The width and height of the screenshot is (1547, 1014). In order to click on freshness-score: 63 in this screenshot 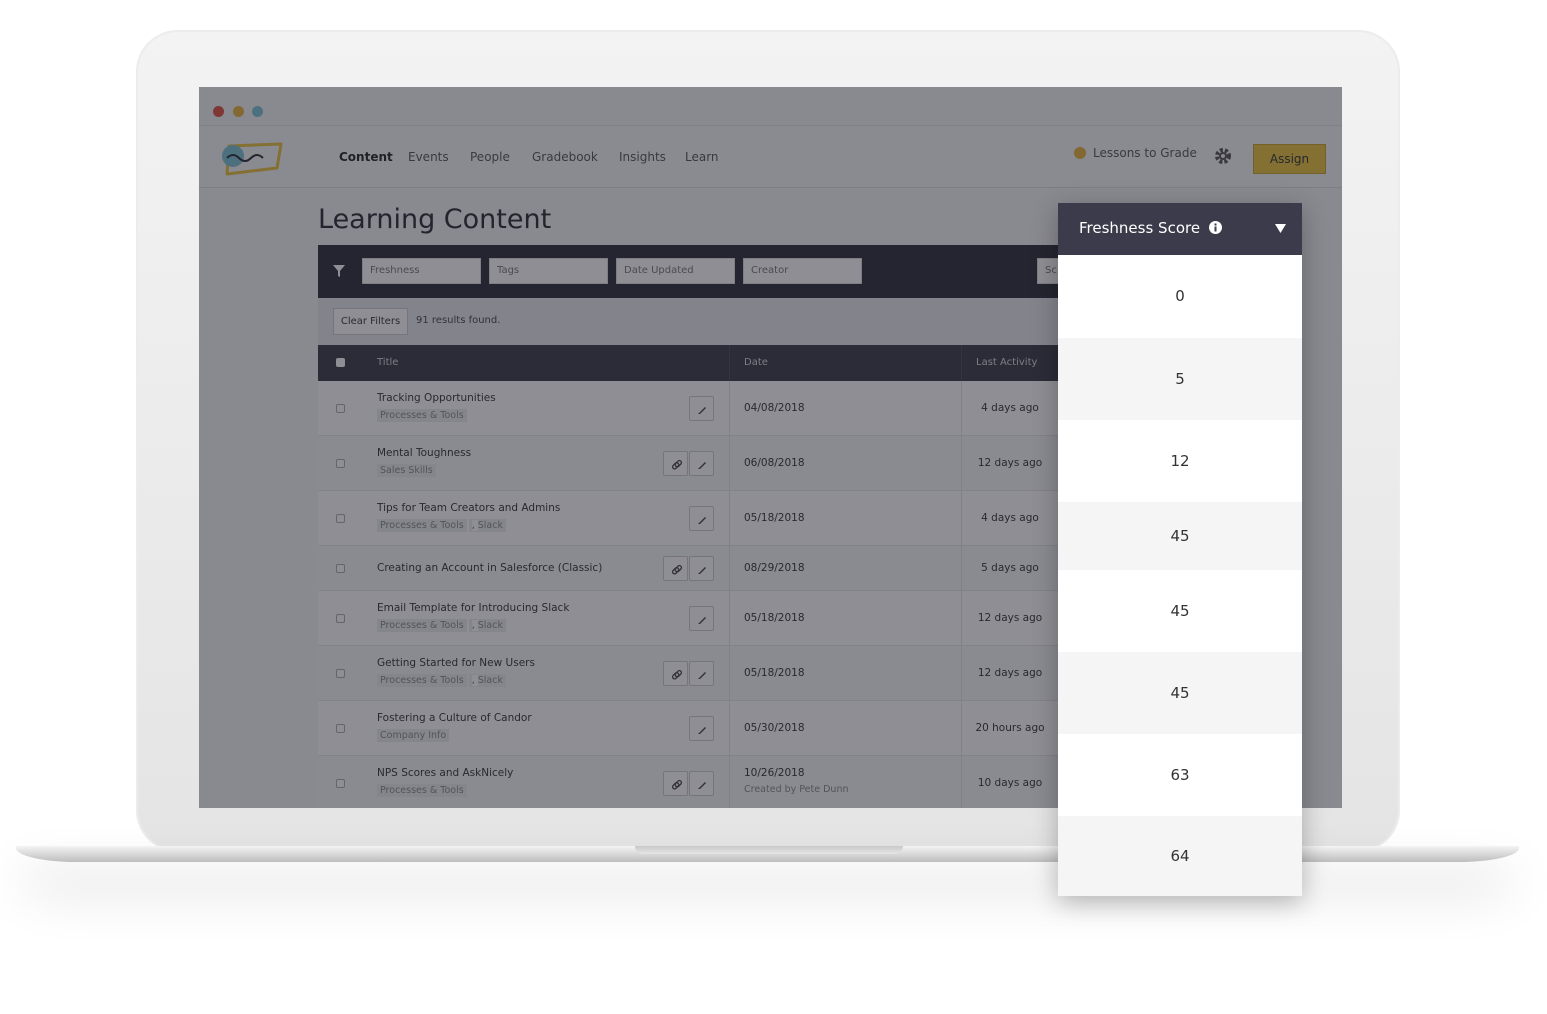, I will do `click(1180, 775)`.